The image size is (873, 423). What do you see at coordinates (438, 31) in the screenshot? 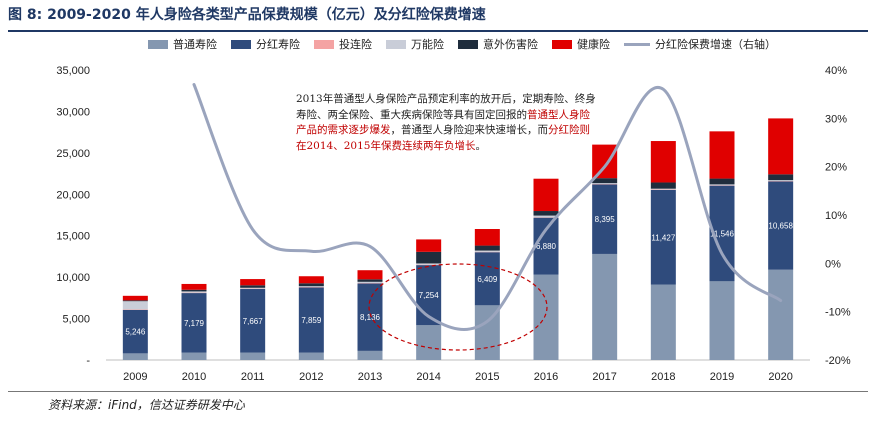
I see `title-rule` at bounding box center [438, 31].